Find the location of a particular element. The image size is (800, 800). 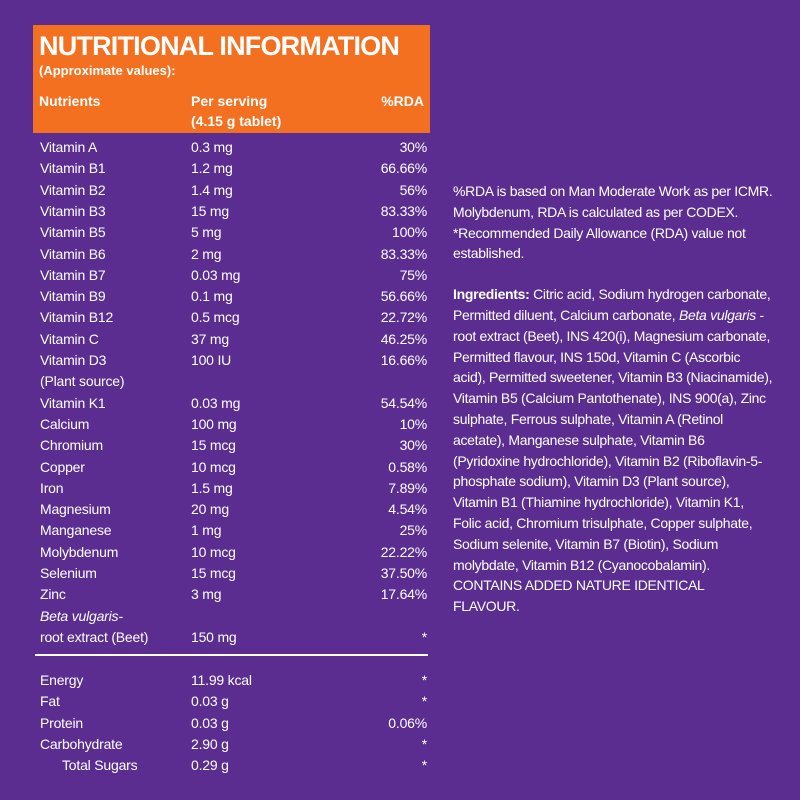

amount: 1 mg is located at coordinates (206, 530).